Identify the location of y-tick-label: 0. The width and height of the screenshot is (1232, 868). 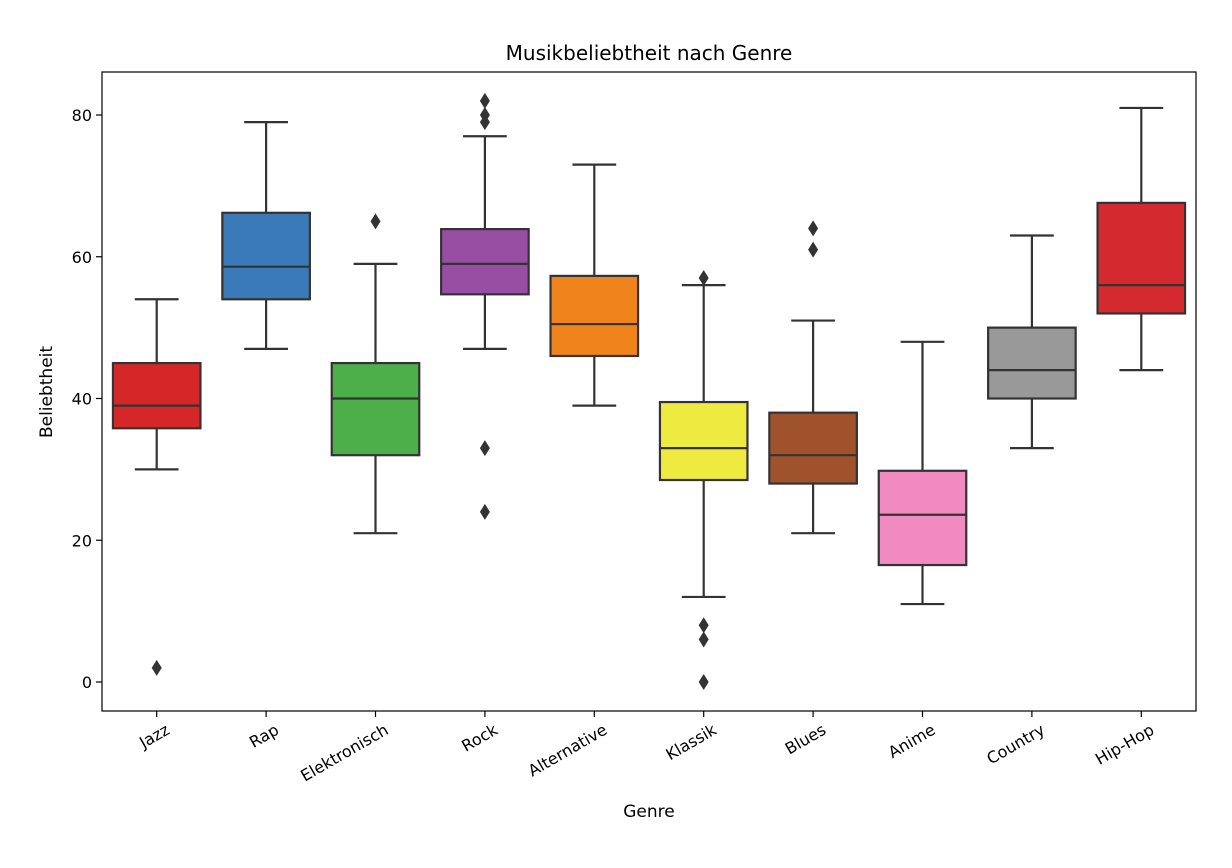
(87, 682).